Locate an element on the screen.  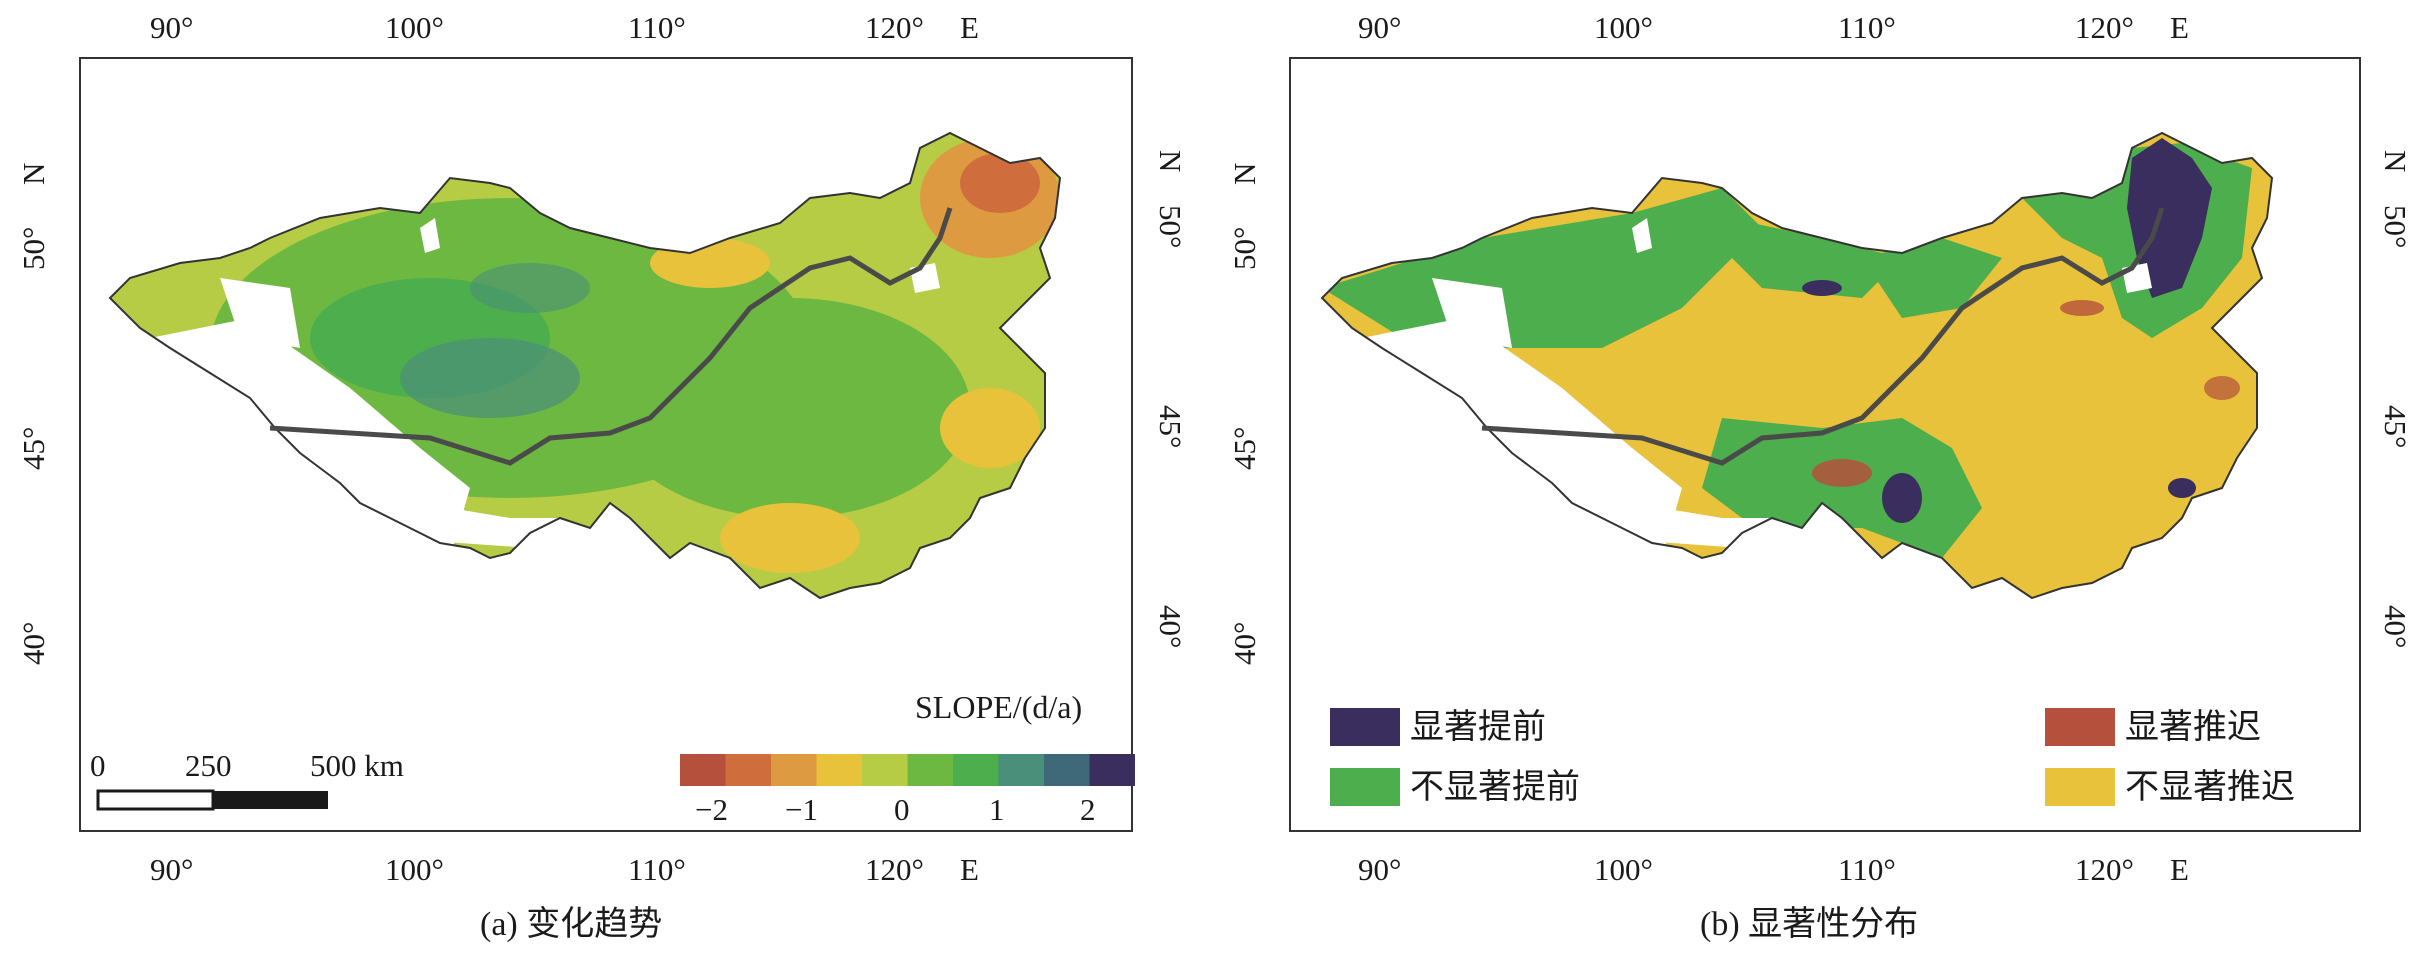
legend-swatch-sig-delay is located at coordinates (2080, 727).